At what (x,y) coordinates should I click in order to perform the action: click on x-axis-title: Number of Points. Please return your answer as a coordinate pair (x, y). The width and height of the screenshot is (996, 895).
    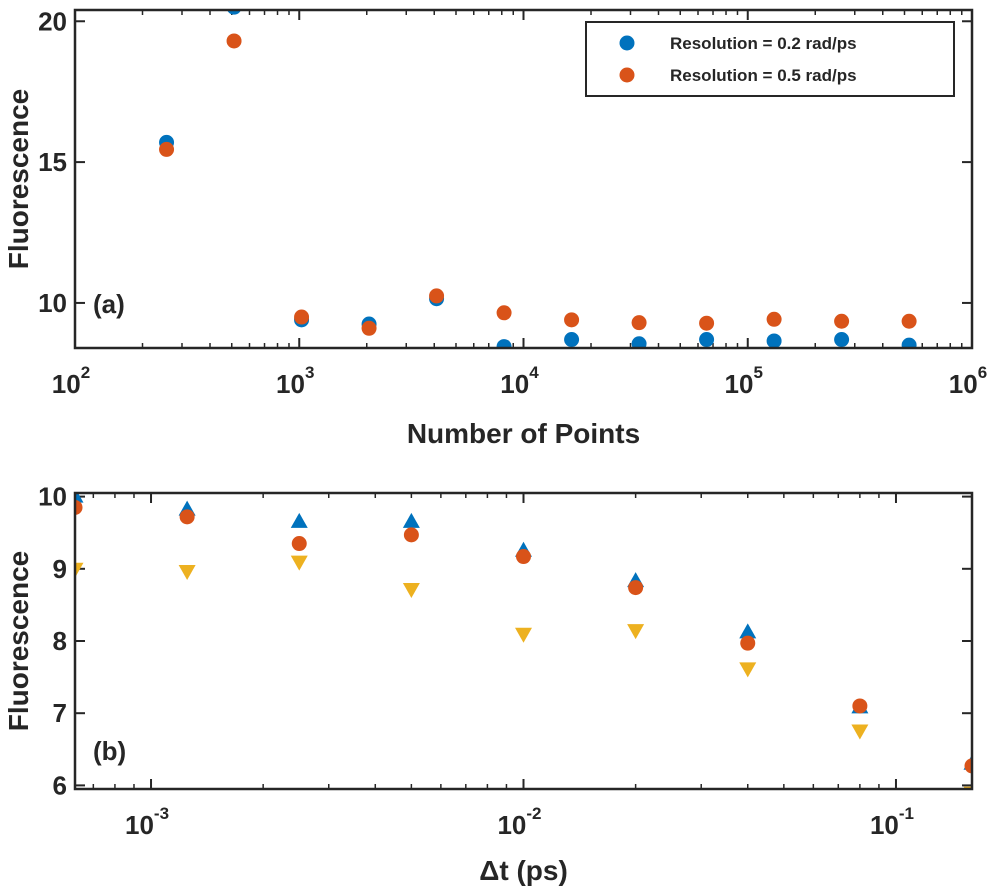
    Looking at the image, I should click on (523, 433).